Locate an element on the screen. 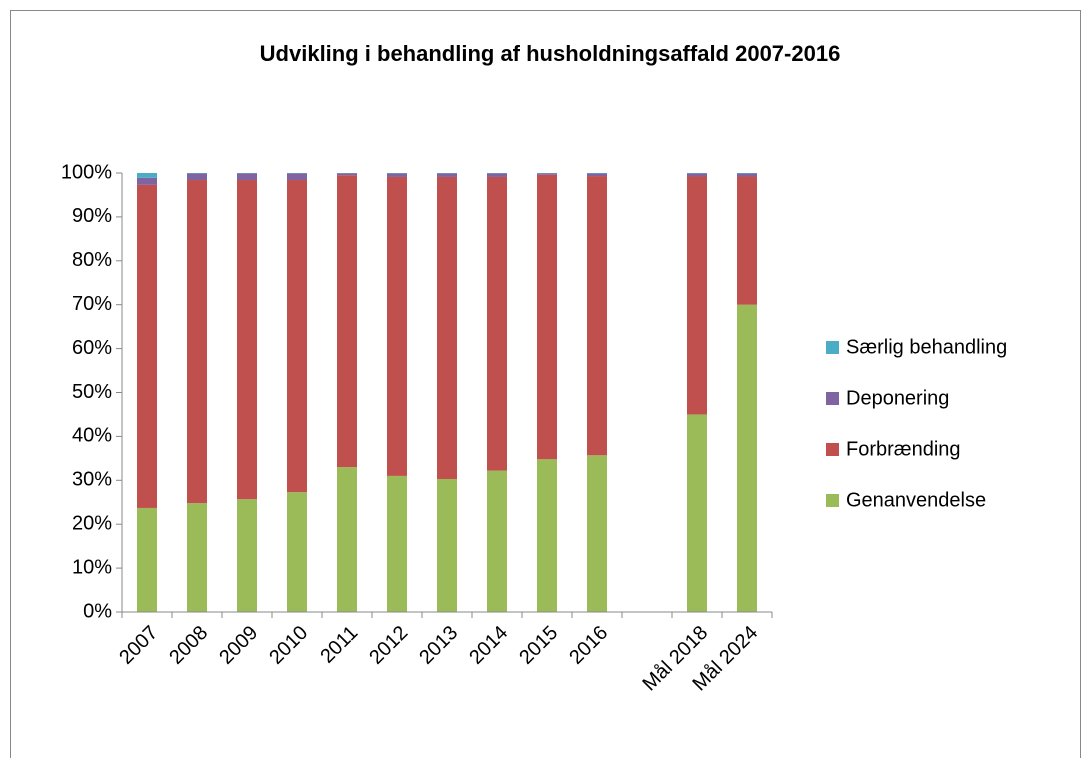 This screenshot has height=758, width=1082. y-tick-label: 50% is located at coordinates (92, 392).